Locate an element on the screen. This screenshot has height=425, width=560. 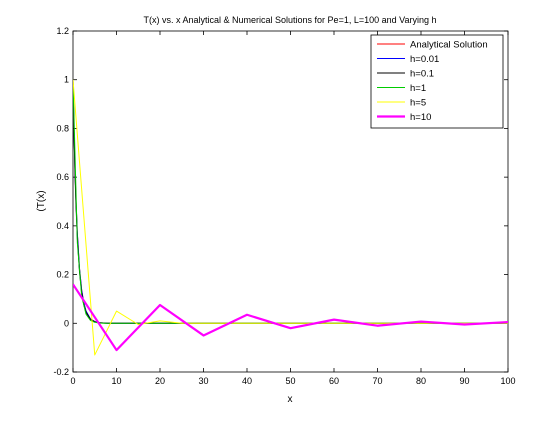
legend-entry-label: Analytical Solution is located at coordinates (449, 45).